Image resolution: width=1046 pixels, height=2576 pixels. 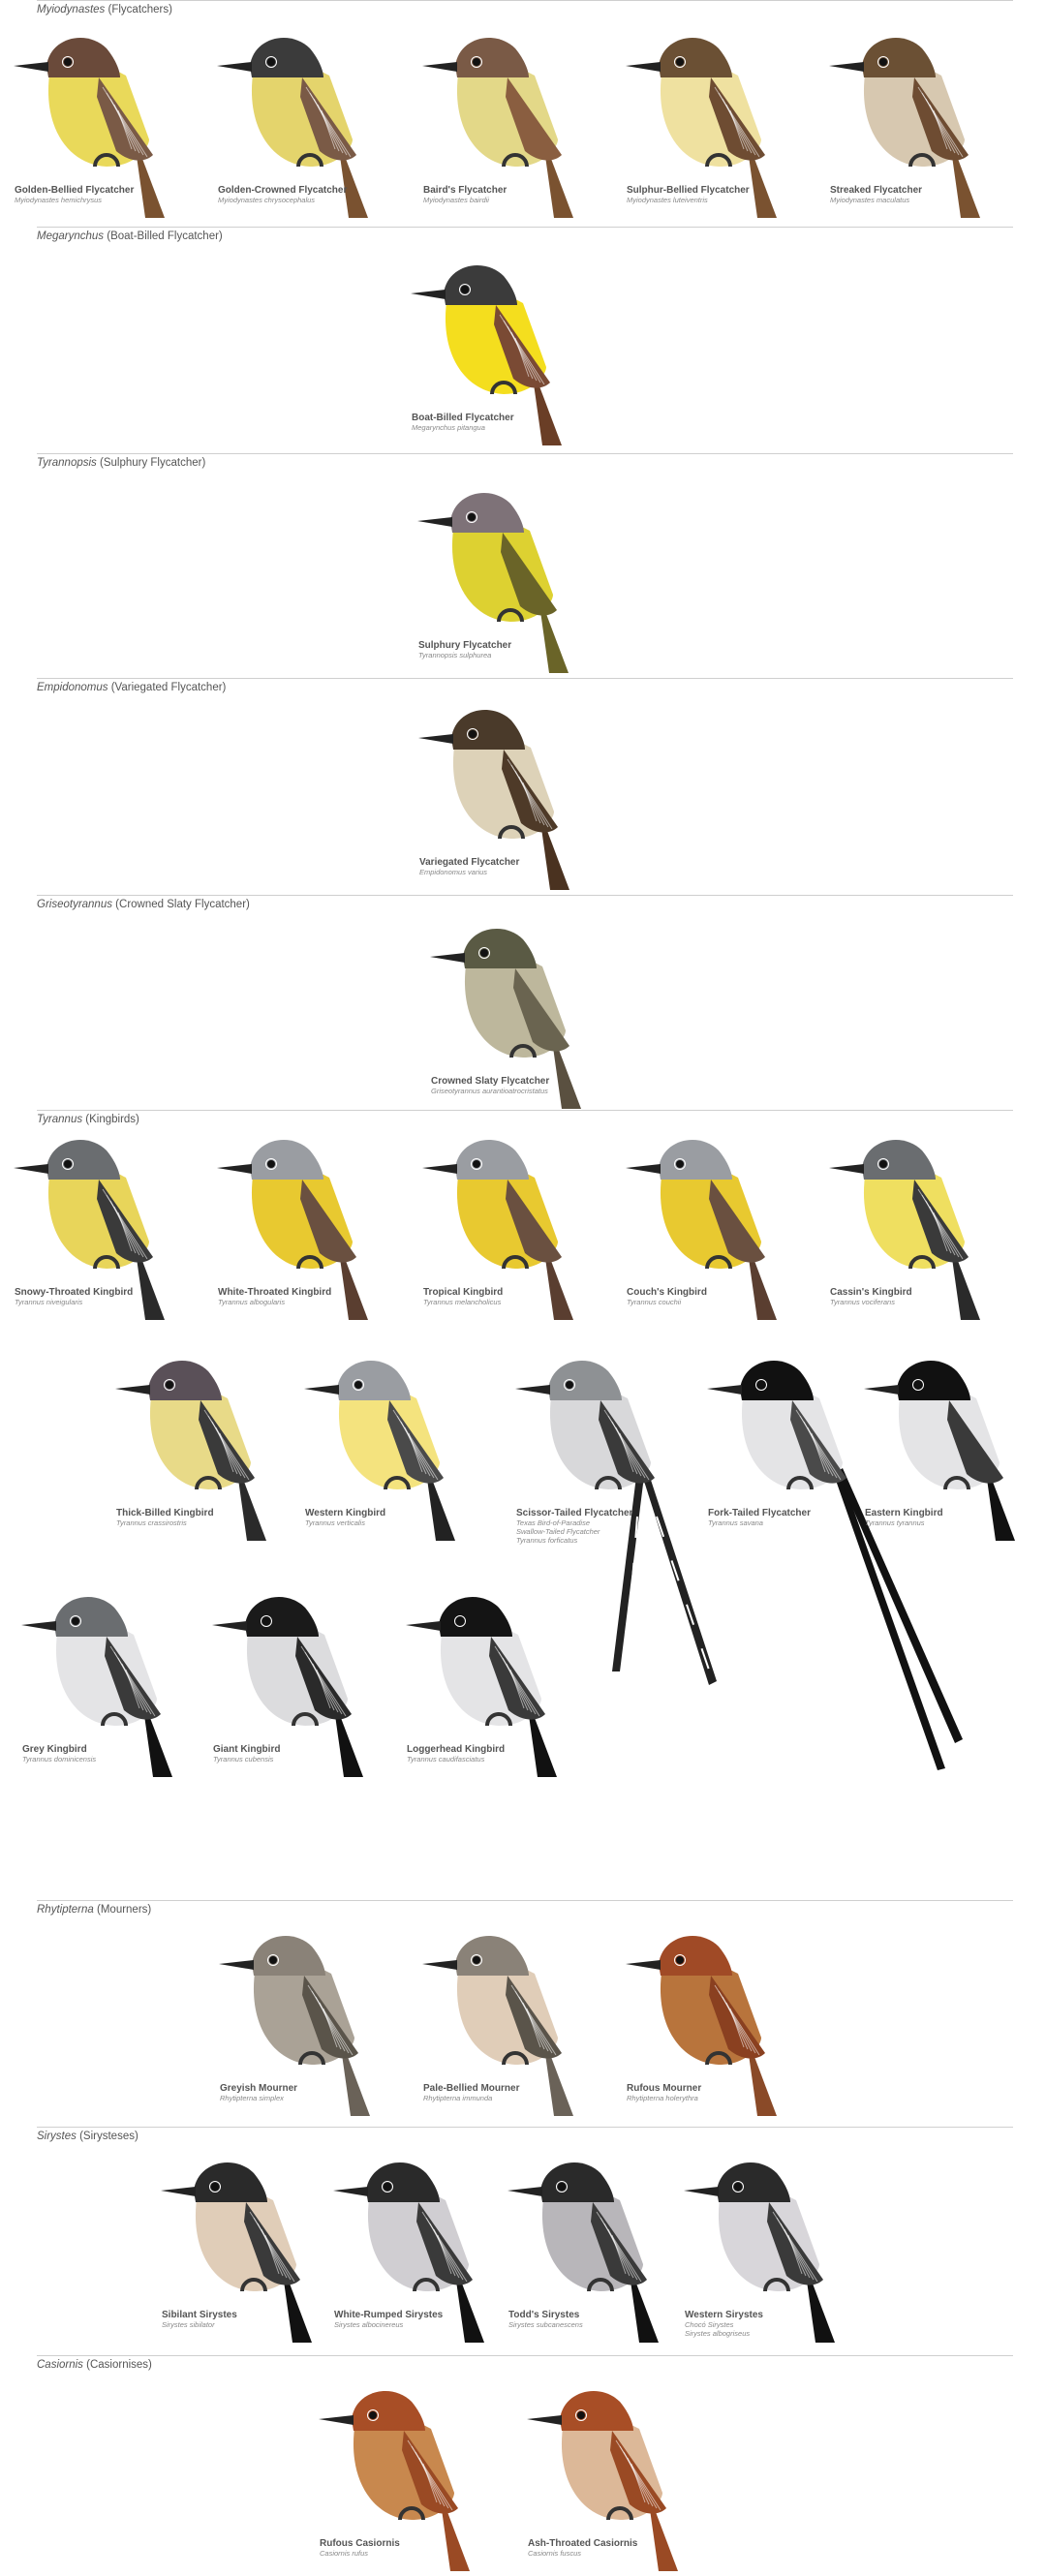 I want to click on genus-common-name: (Mourners), so click(x=122, y=1910).